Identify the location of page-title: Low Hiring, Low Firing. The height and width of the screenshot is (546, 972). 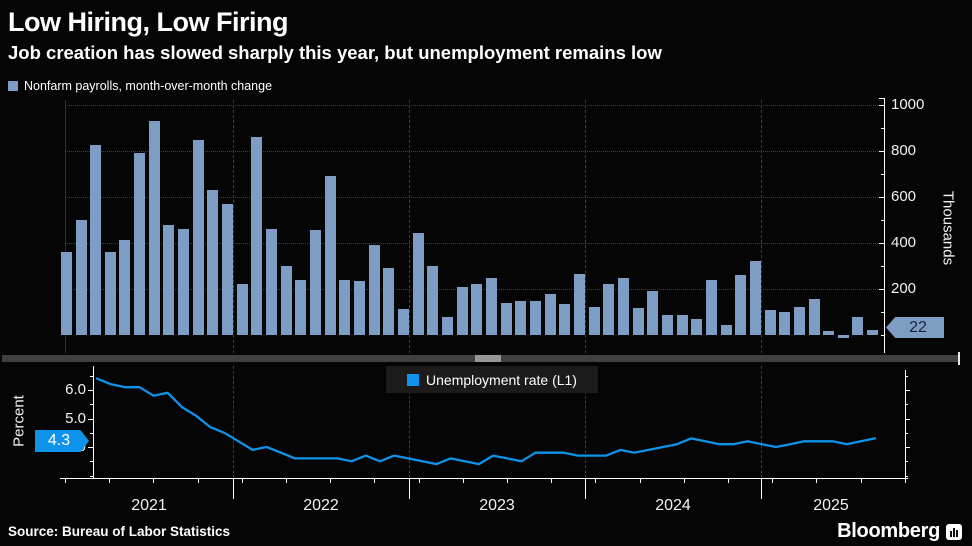
(148, 22).